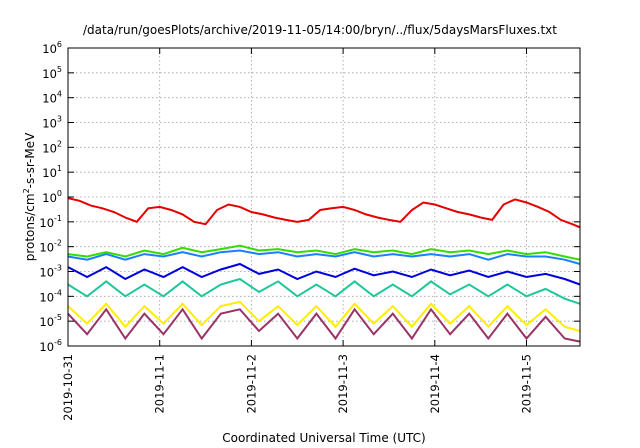 The image size is (640, 448). What do you see at coordinates (527, 384) in the screenshot?
I see `x-tick-label: 2019-11-5` at bounding box center [527, 384].